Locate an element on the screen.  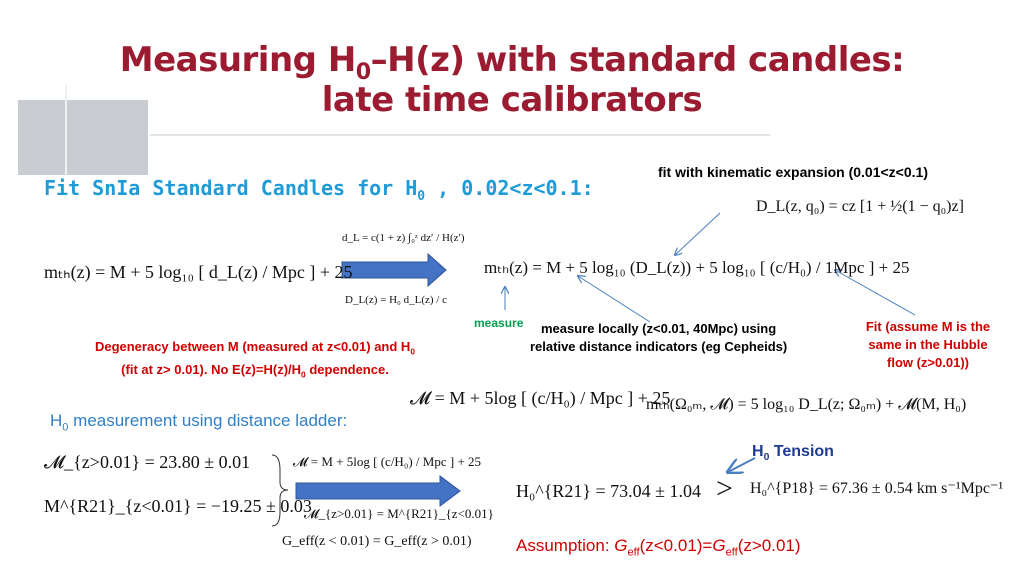
ladder-heading: H0 measurement using distance ladder: is located at coordinates (198, 422).